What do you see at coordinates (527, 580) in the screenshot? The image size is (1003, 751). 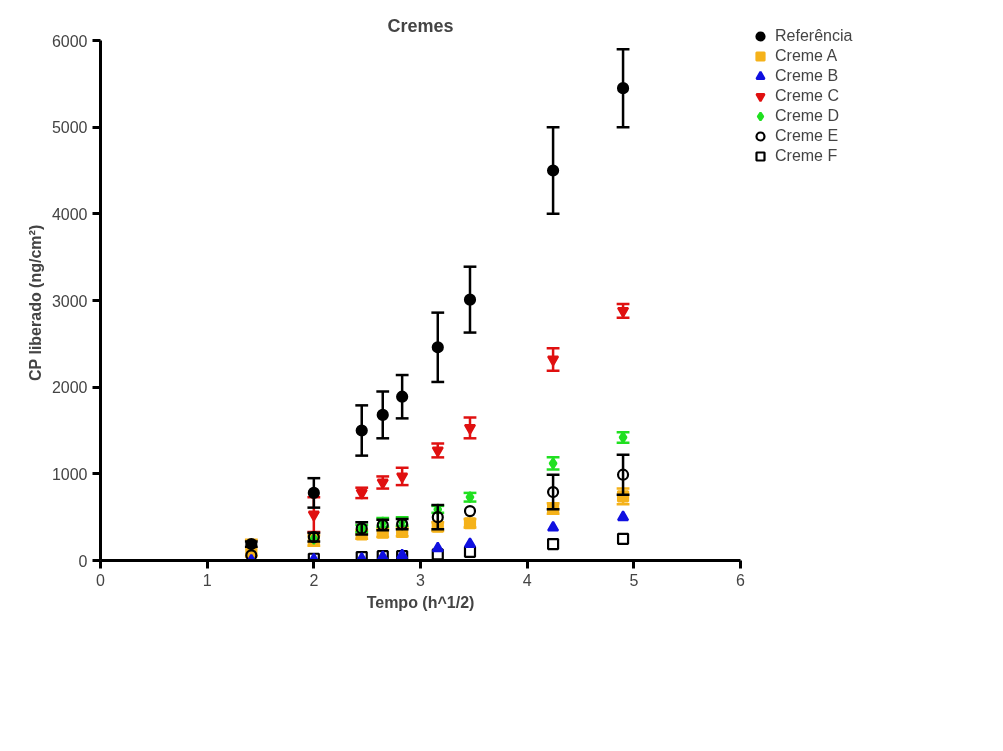 I see `x-tick-label: 4` at bounding box center [527, 580].